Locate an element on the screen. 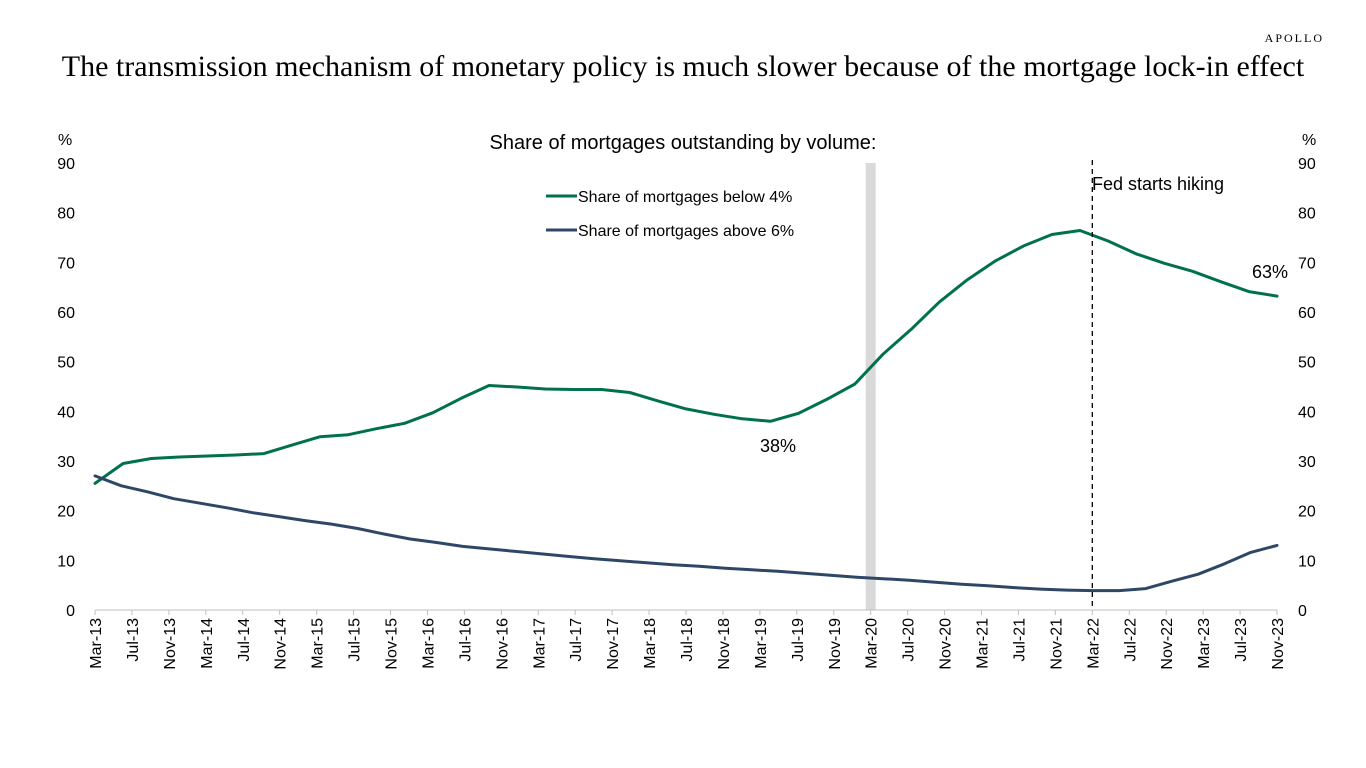 The height and width of the screenshot is (768, 1366). x-tick-label: Mar-18 is located at coordinates (650, 643).